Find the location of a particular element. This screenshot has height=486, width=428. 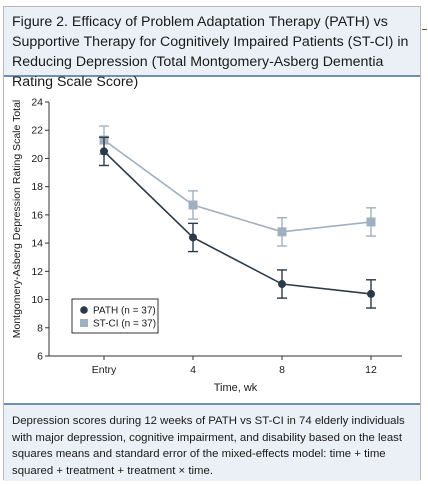

x-tick-label: 12 is located at coordinates (371, 370).